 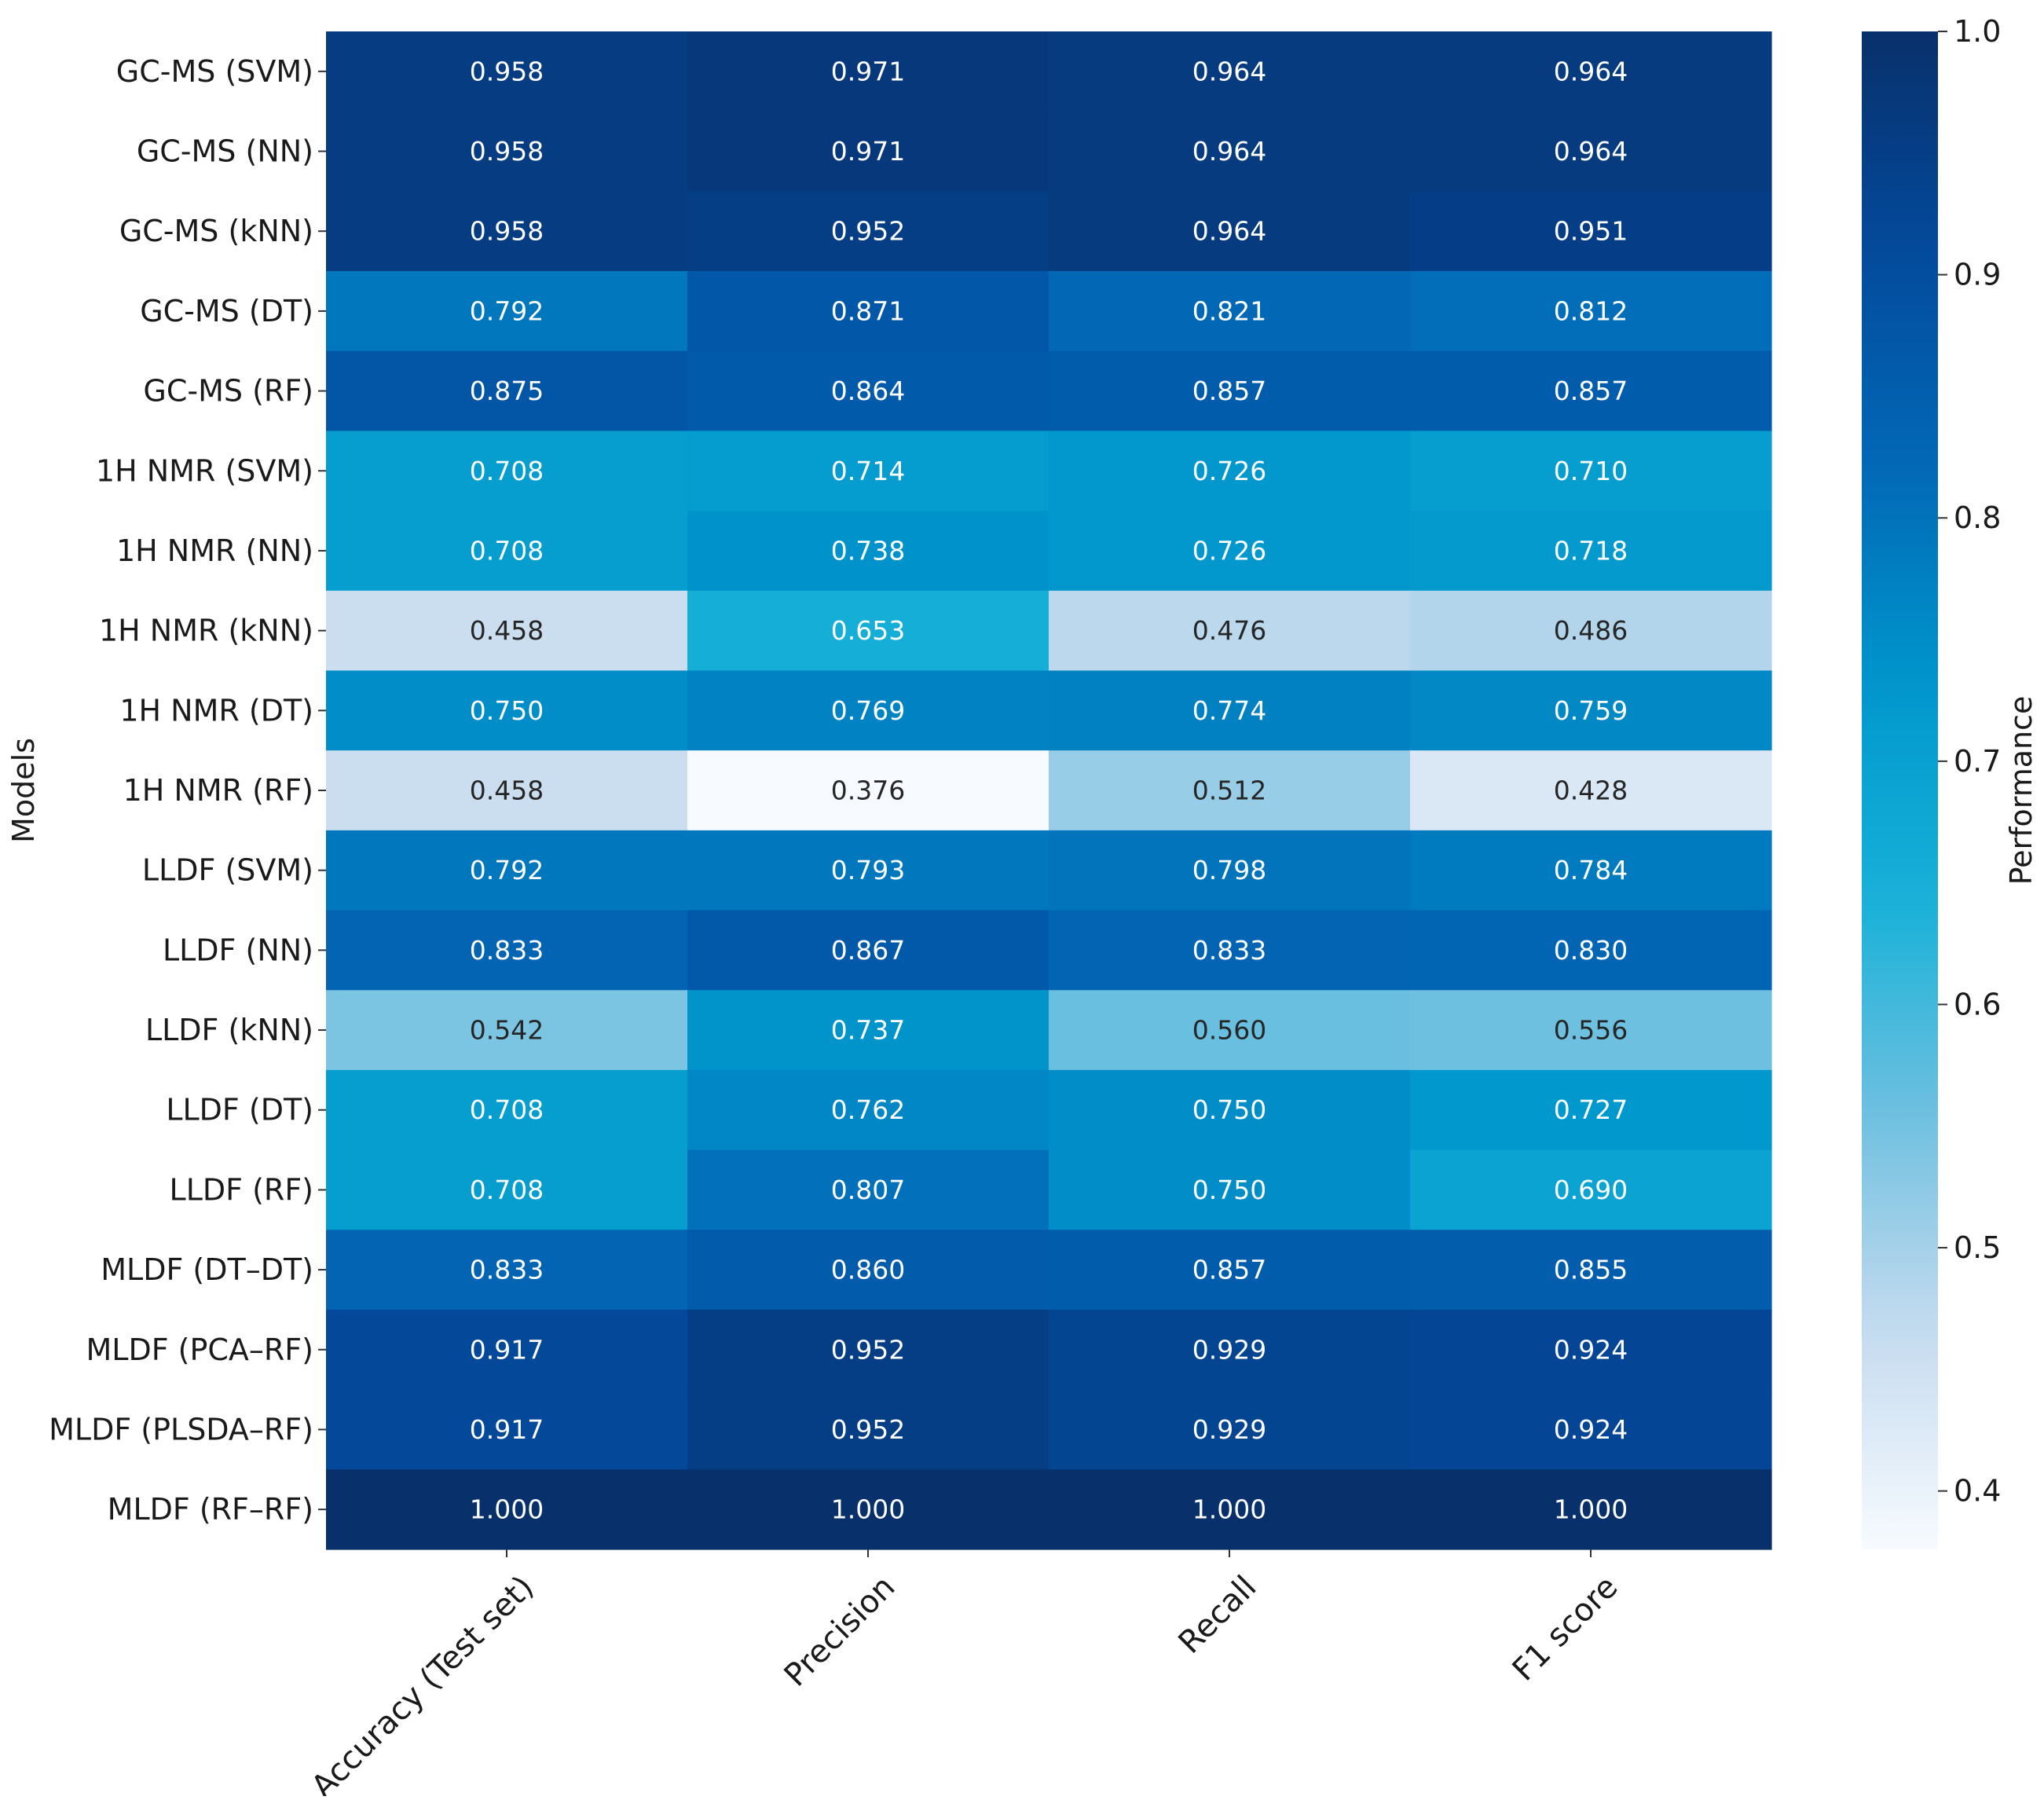 What do you see at coordinates (206, 631) in the screenshot?
I see `y-tick-label: 1H NMR (kNN)` at bounding box center [206, 631].